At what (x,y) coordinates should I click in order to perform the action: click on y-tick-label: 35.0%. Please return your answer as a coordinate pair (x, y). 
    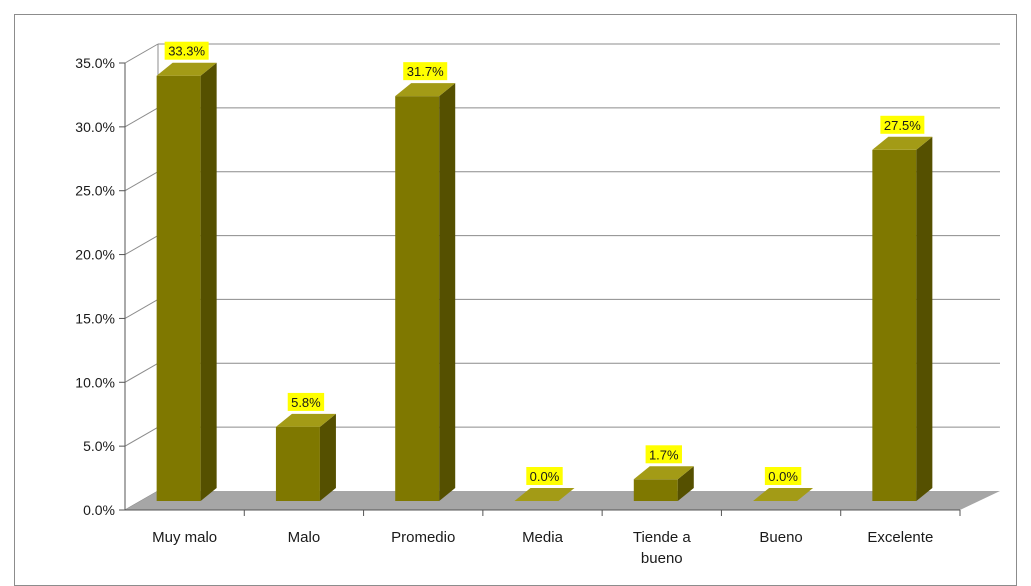
    Looking at the image, I should click on (95, 63).